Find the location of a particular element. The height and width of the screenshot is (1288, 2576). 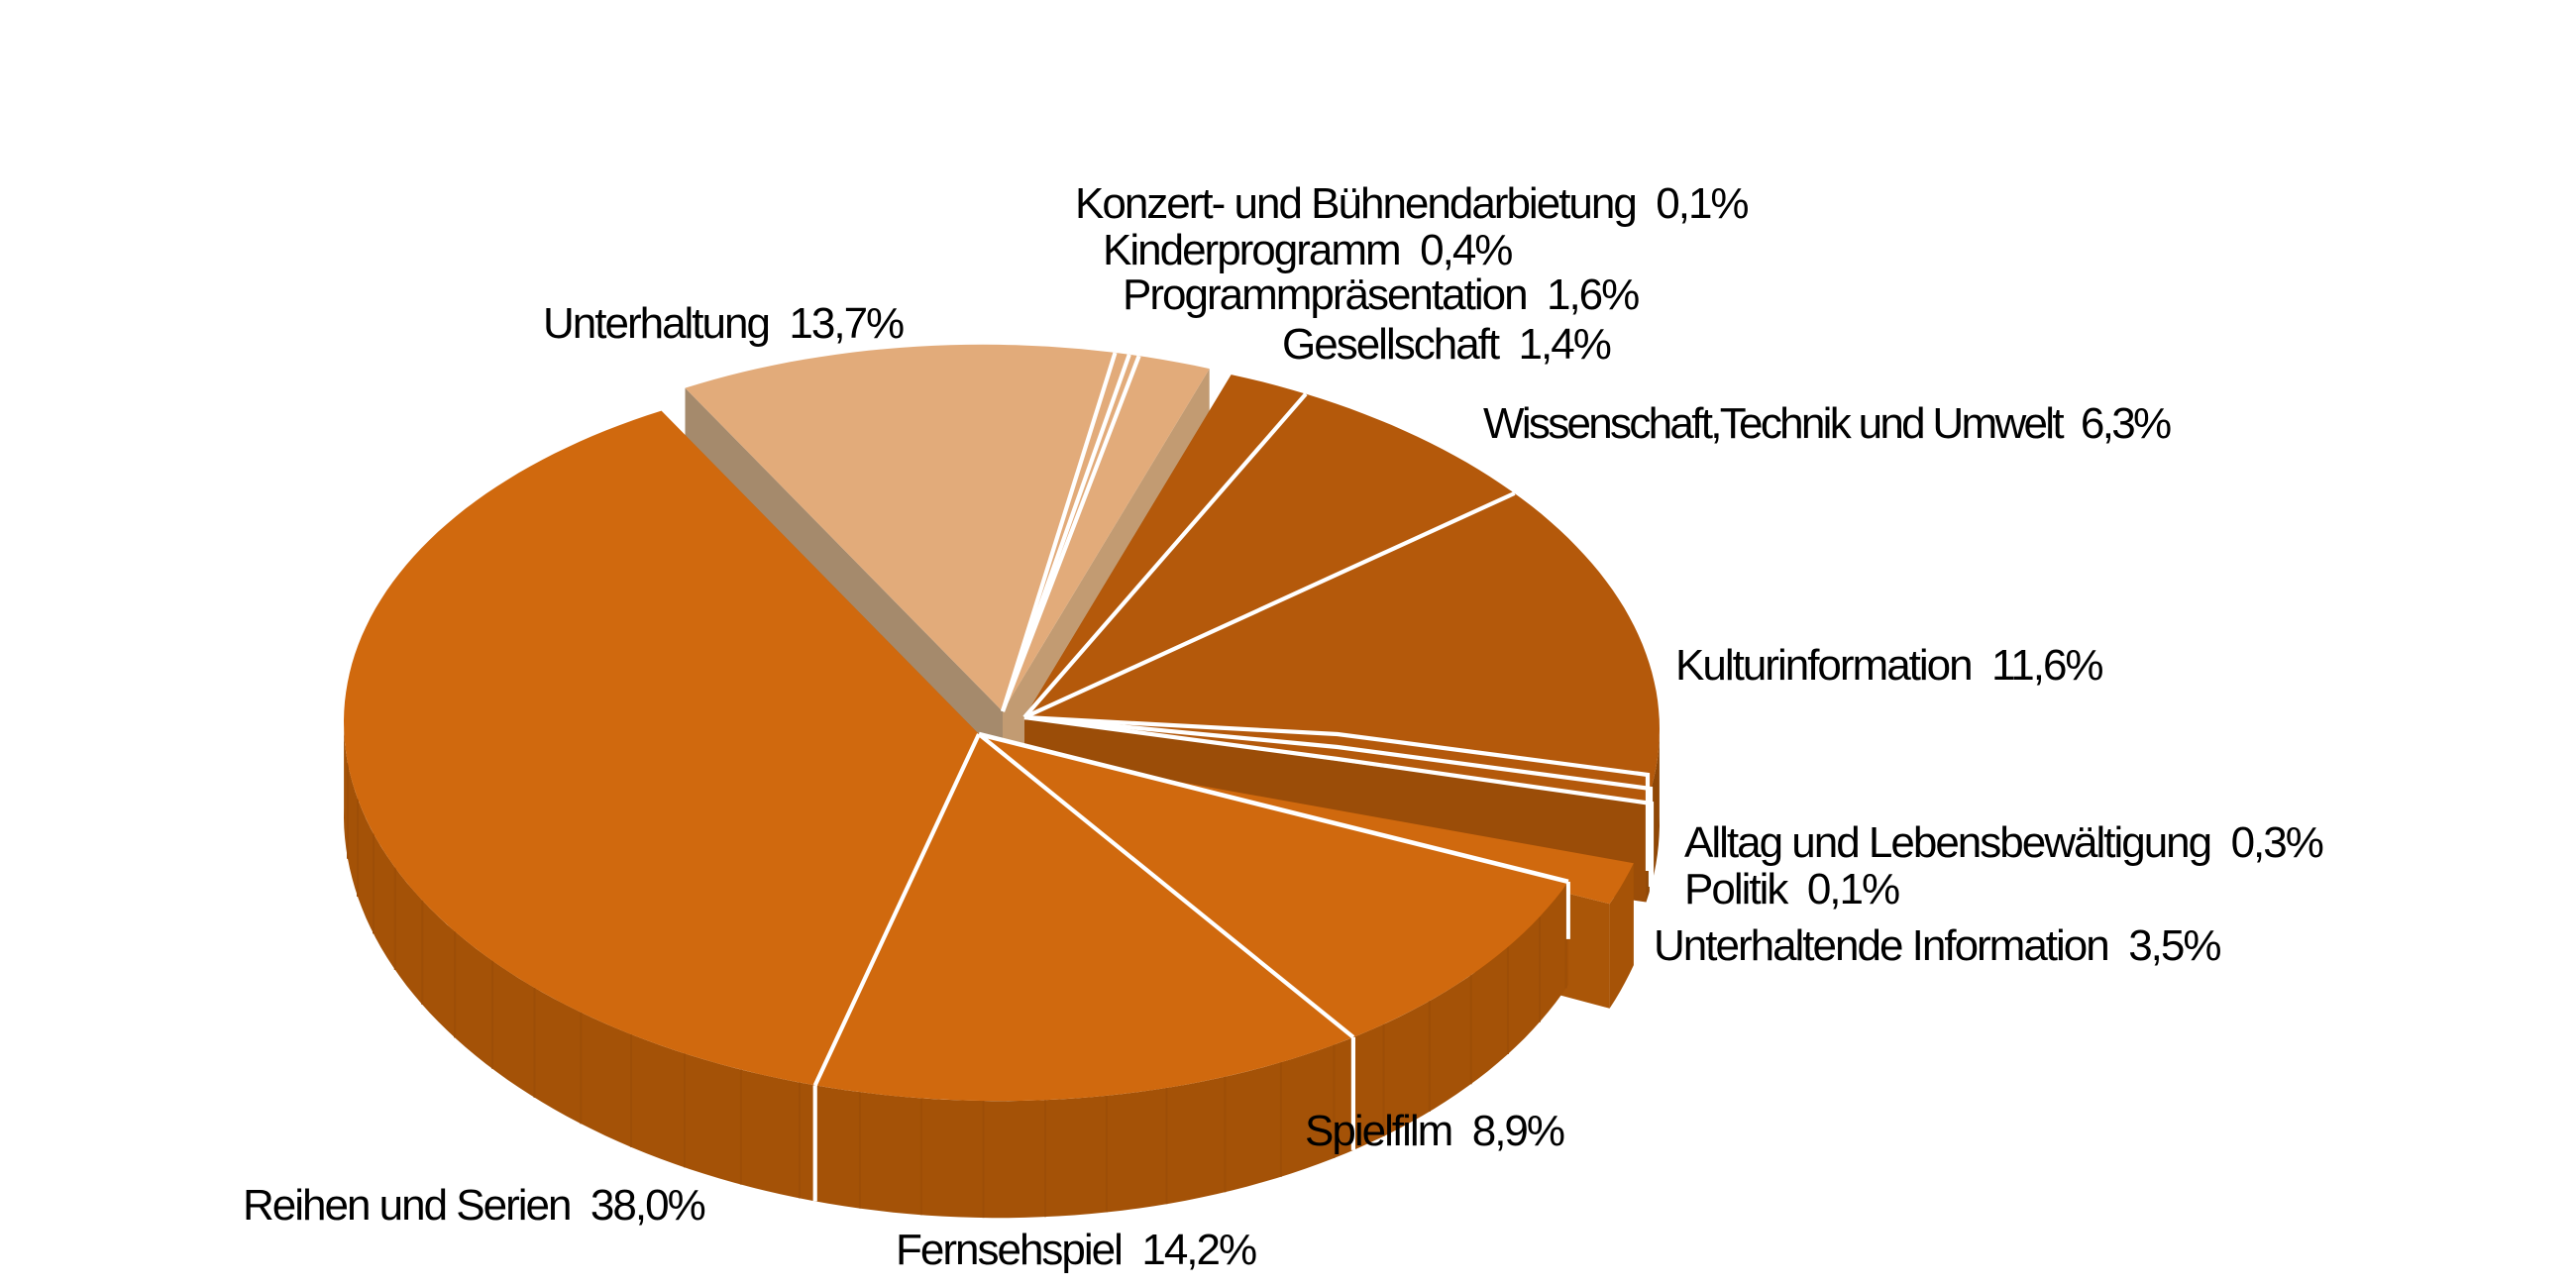

svg-text: Gesellschaft 1,4% is located at coordinates (1447, 344).